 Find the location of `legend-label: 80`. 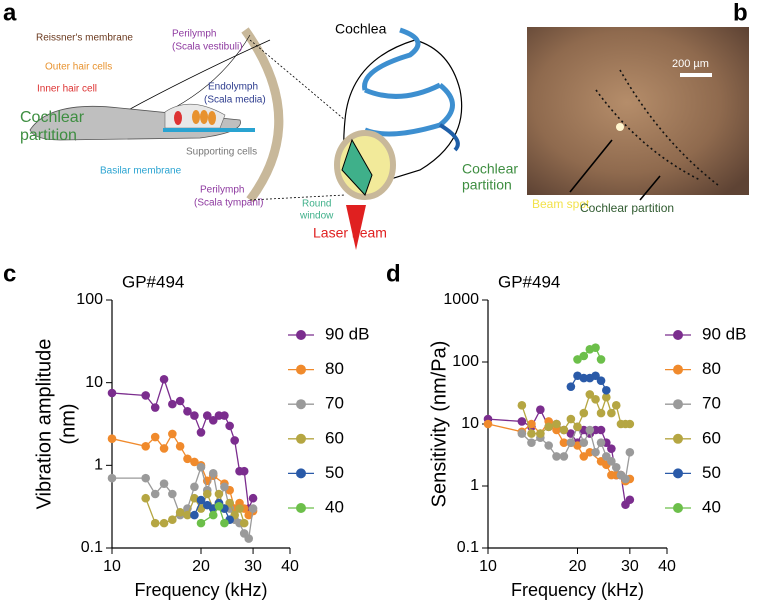

legend-label: 80 is located at coordinates (334, 368).